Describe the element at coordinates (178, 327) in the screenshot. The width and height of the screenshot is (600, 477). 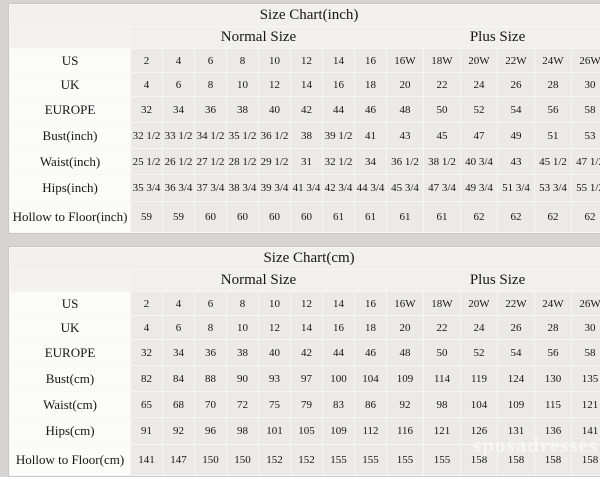
I see `normal-size-cell: 6` at that location.